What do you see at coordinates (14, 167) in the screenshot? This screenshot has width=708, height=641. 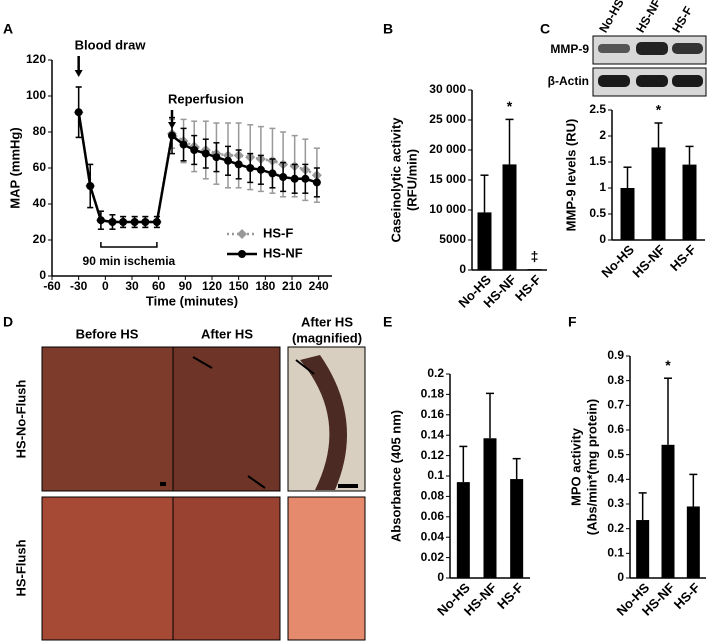 I see `y-axis-title: MAP (mmHg)` at bounding box center [14, 167].